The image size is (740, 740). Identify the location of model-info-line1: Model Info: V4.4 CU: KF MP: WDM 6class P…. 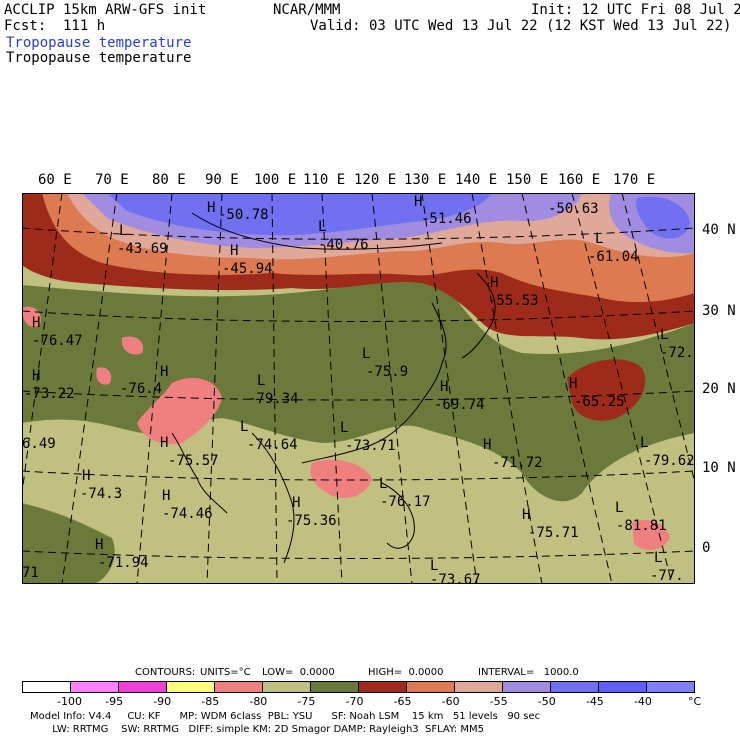
(285, 716).